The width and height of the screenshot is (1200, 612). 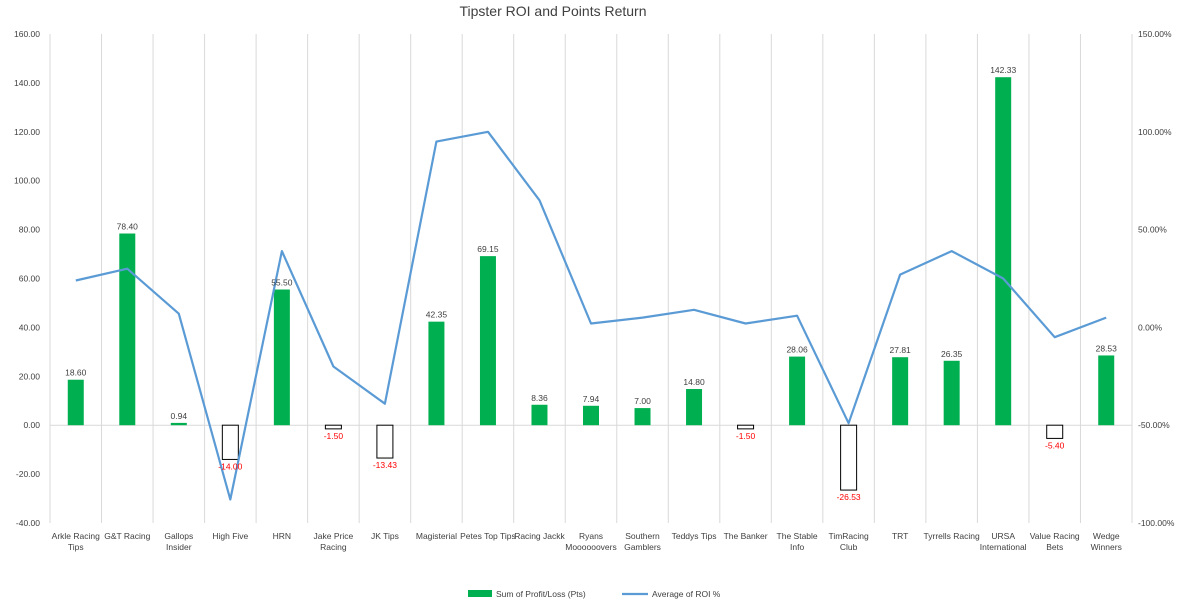 I want to click on category-label-line: Magisterial, so click(x=436, y=536).